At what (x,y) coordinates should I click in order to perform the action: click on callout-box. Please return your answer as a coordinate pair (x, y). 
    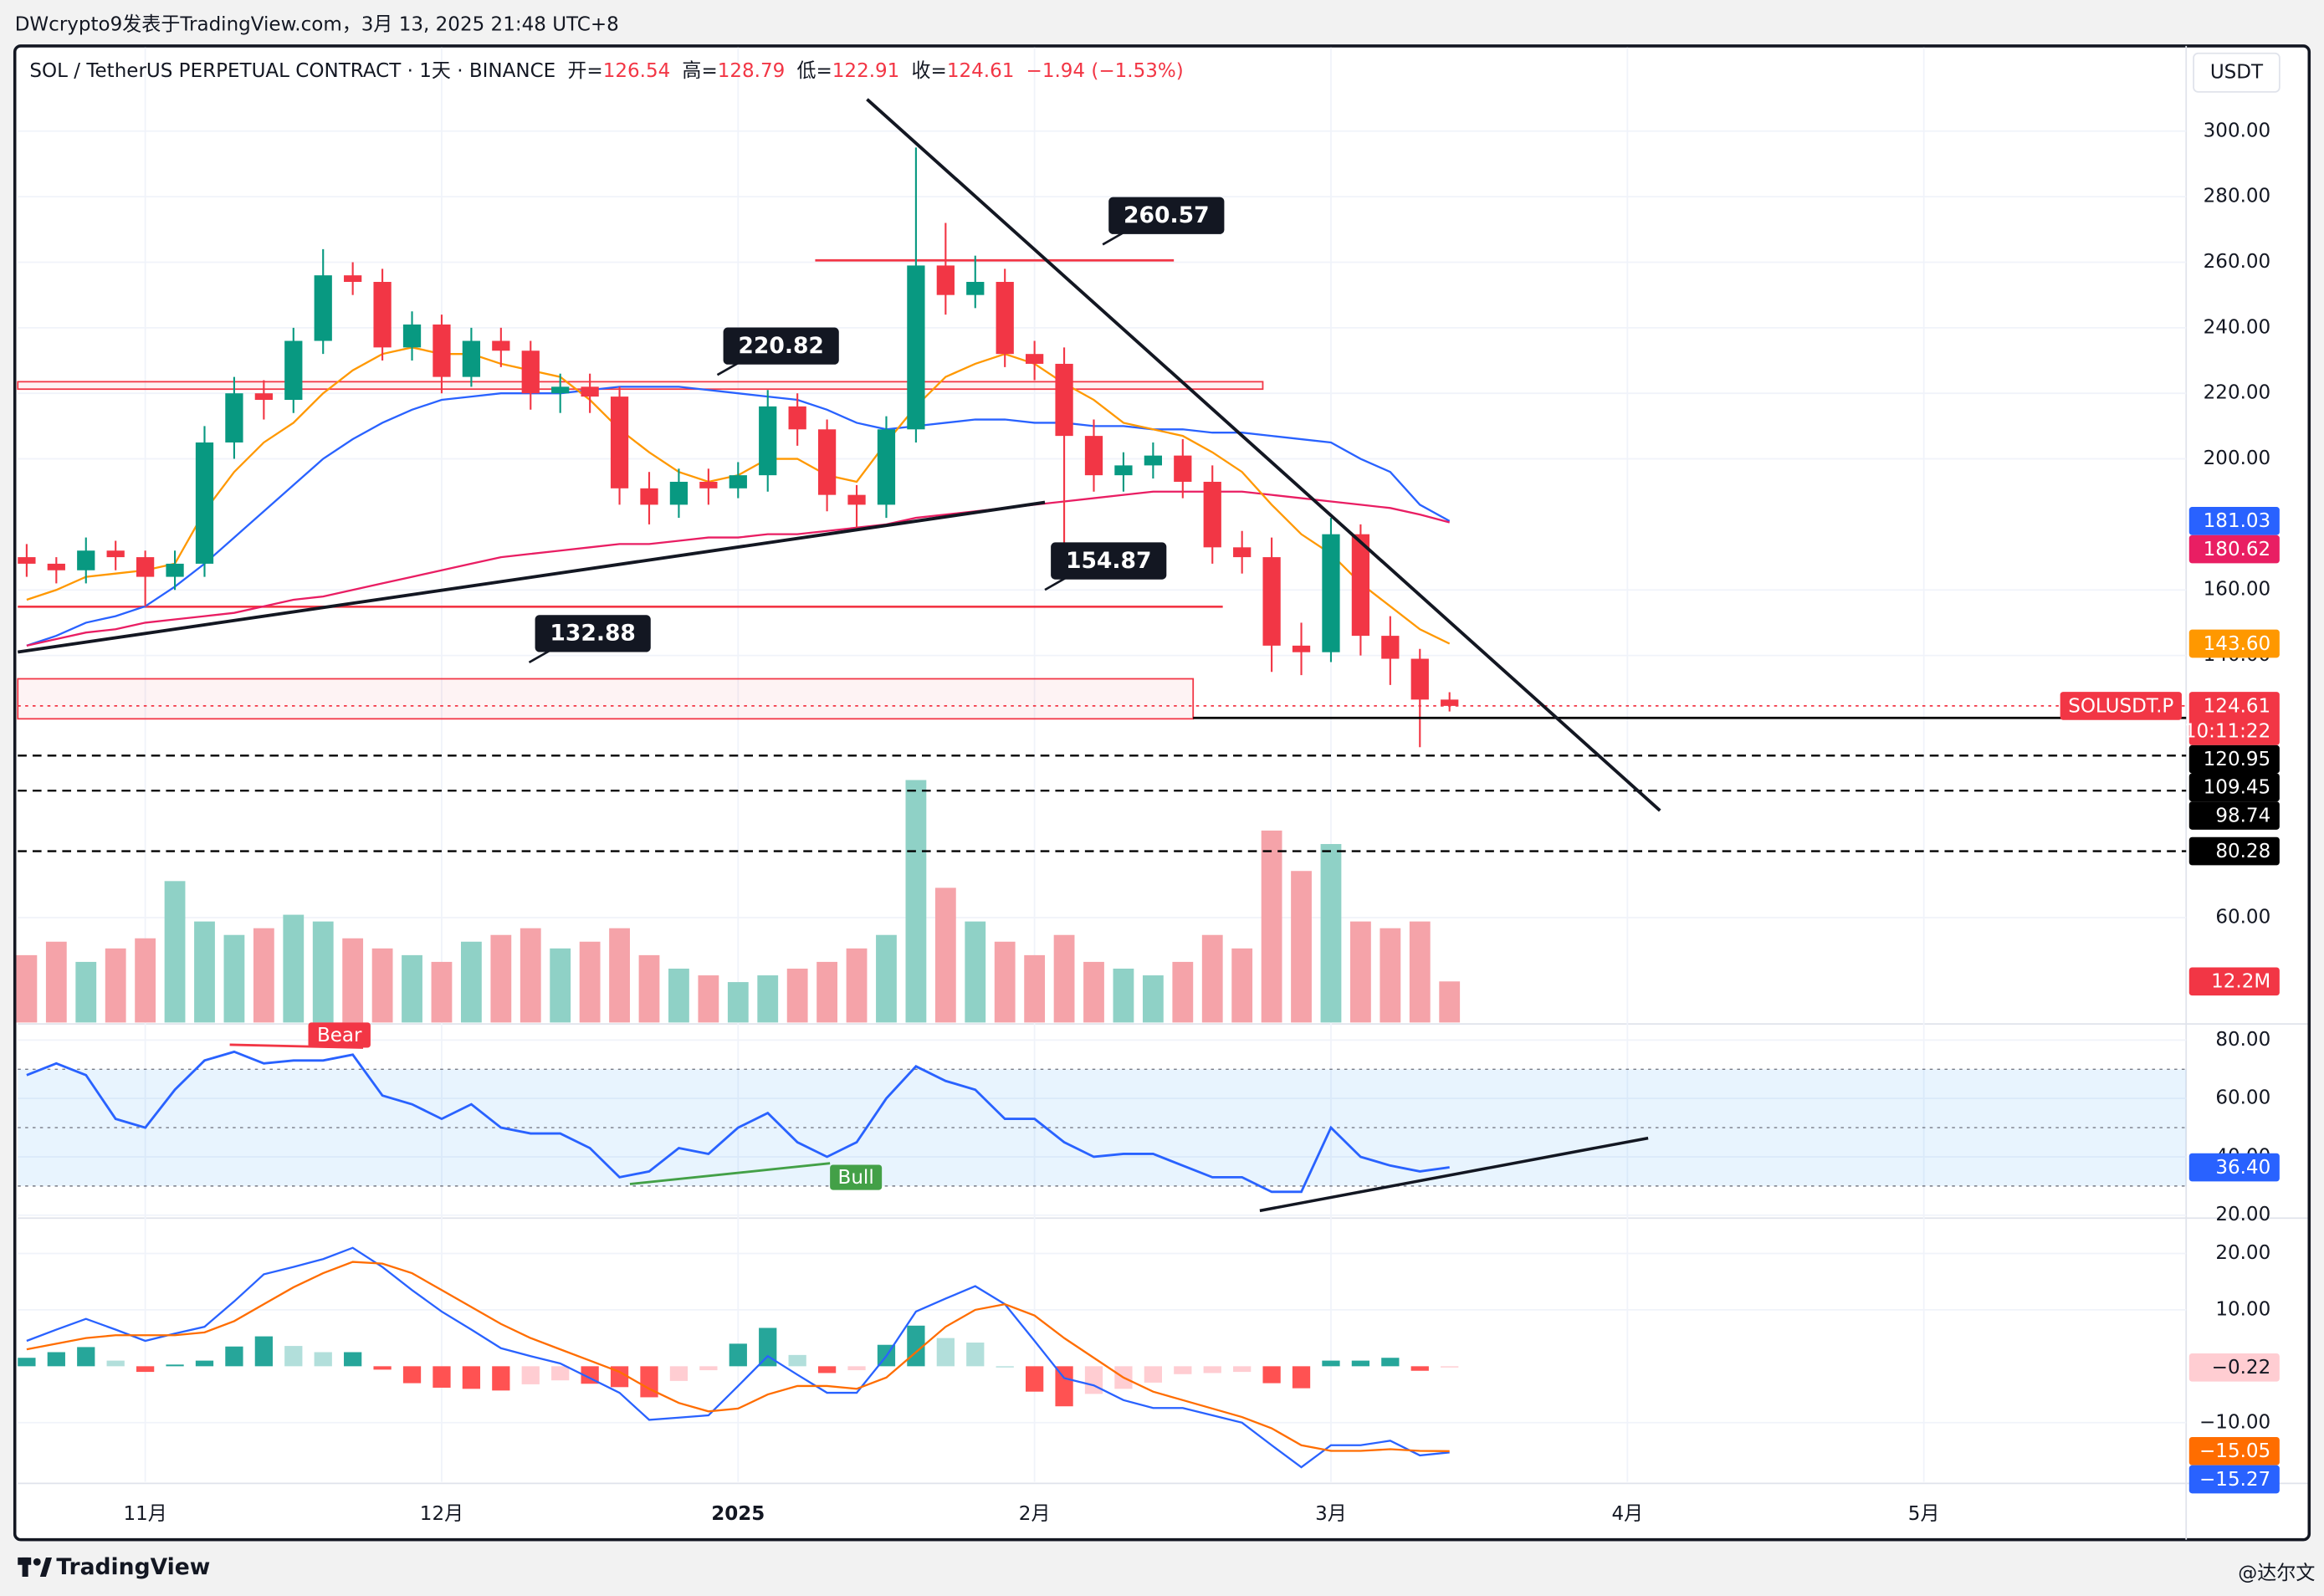
    Looking at the image, I should click on (593, 633).